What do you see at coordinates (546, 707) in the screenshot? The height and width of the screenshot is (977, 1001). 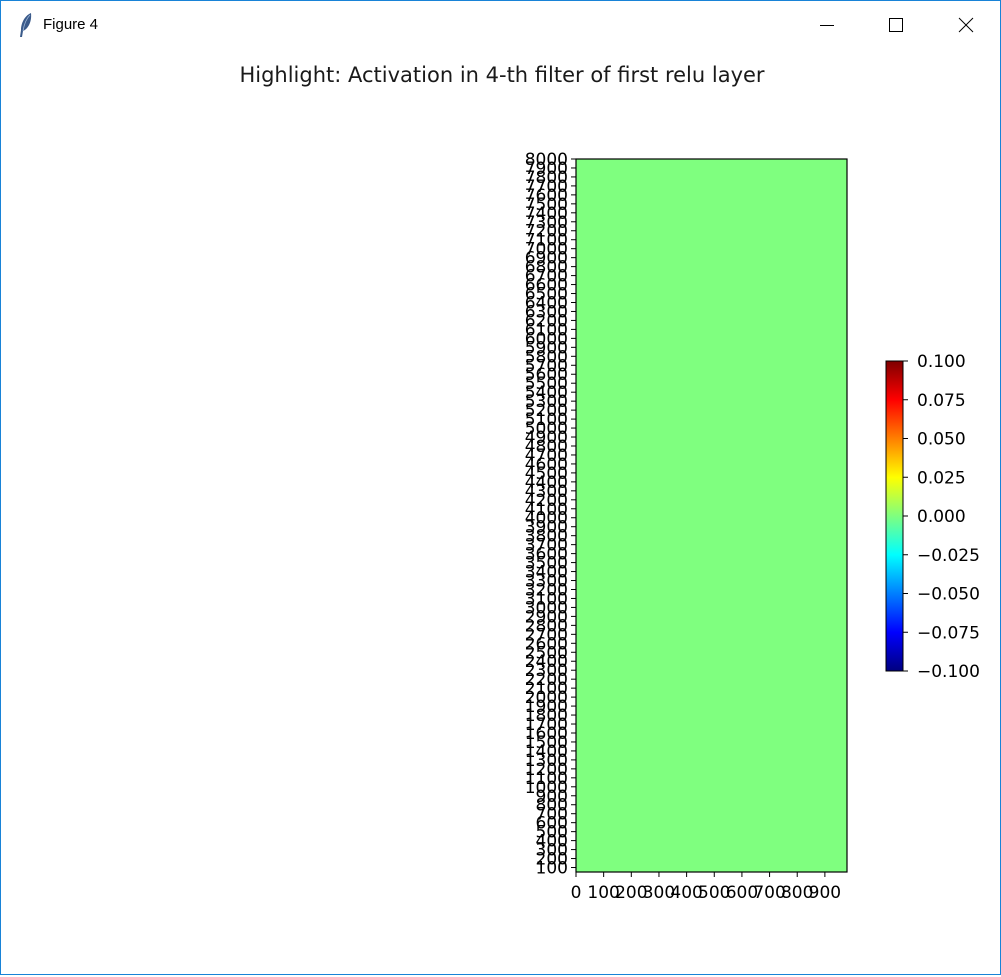 I see `y-tick-label: 1900` at bounding box center [546, 707].